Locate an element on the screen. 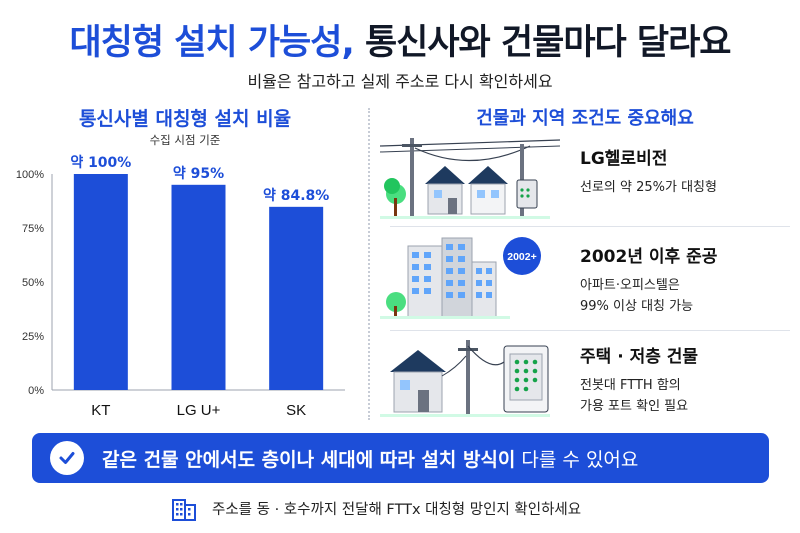 The height and width of the screenshot is (533, 800). building-icon is located at coordinates (184, 510).